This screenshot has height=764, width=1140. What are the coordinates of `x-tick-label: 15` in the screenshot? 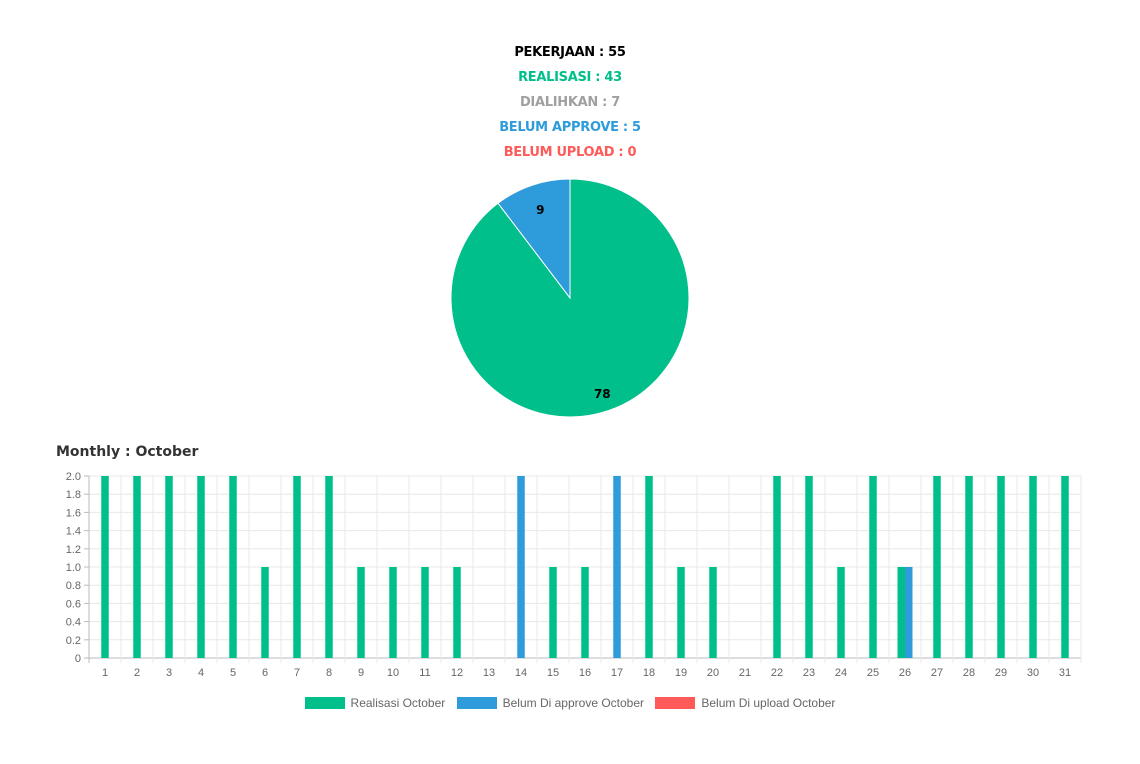 It's located at (553, 673).